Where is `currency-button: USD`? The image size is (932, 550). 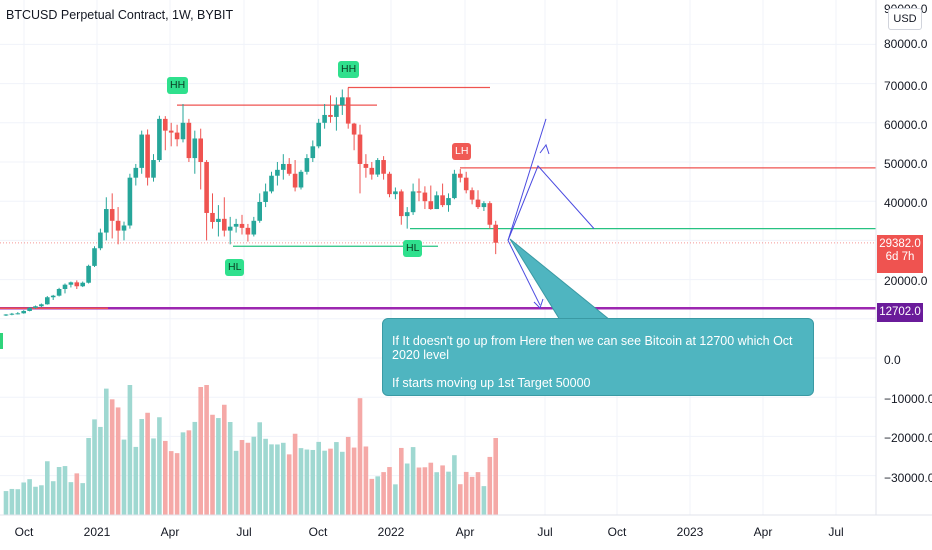
currency-button: USD is located at coordinates (905, 19).